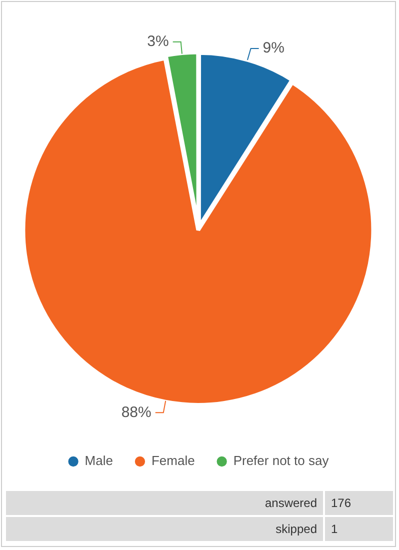  What do you see at coordinates (158, 41) in the screenshot?
I see `data-label: 3%` at bounding box center [158, 41].